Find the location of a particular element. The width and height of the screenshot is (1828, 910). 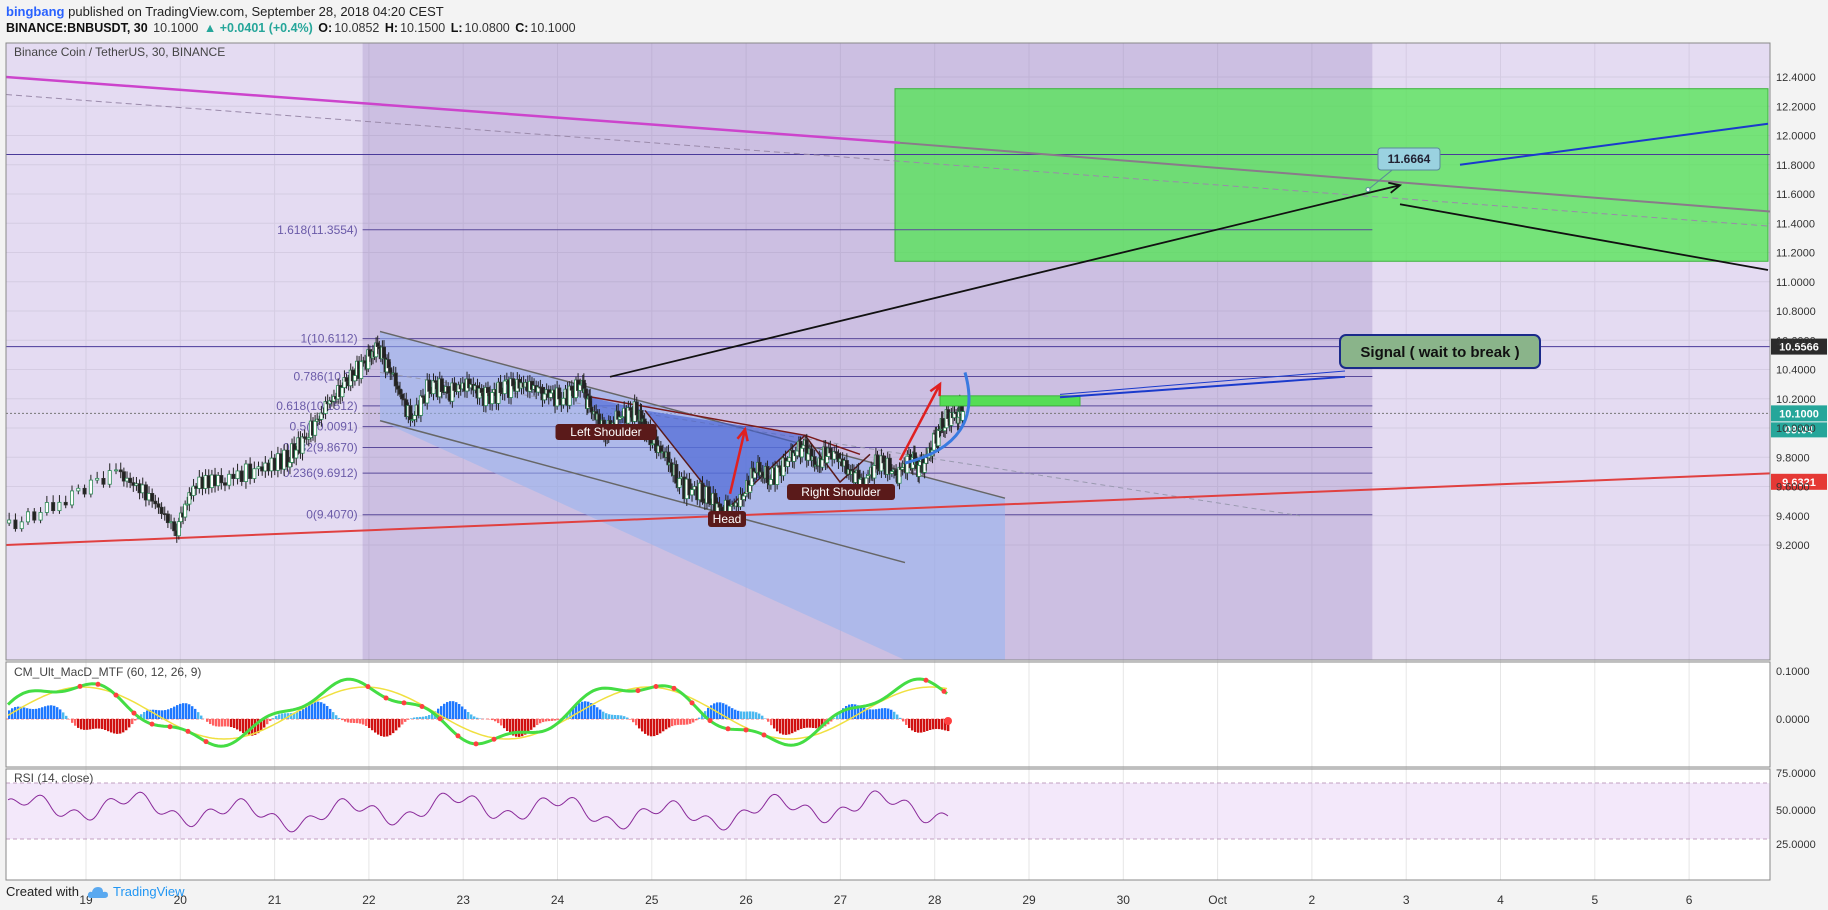

rsi-line is located at coordinates (478, 811).